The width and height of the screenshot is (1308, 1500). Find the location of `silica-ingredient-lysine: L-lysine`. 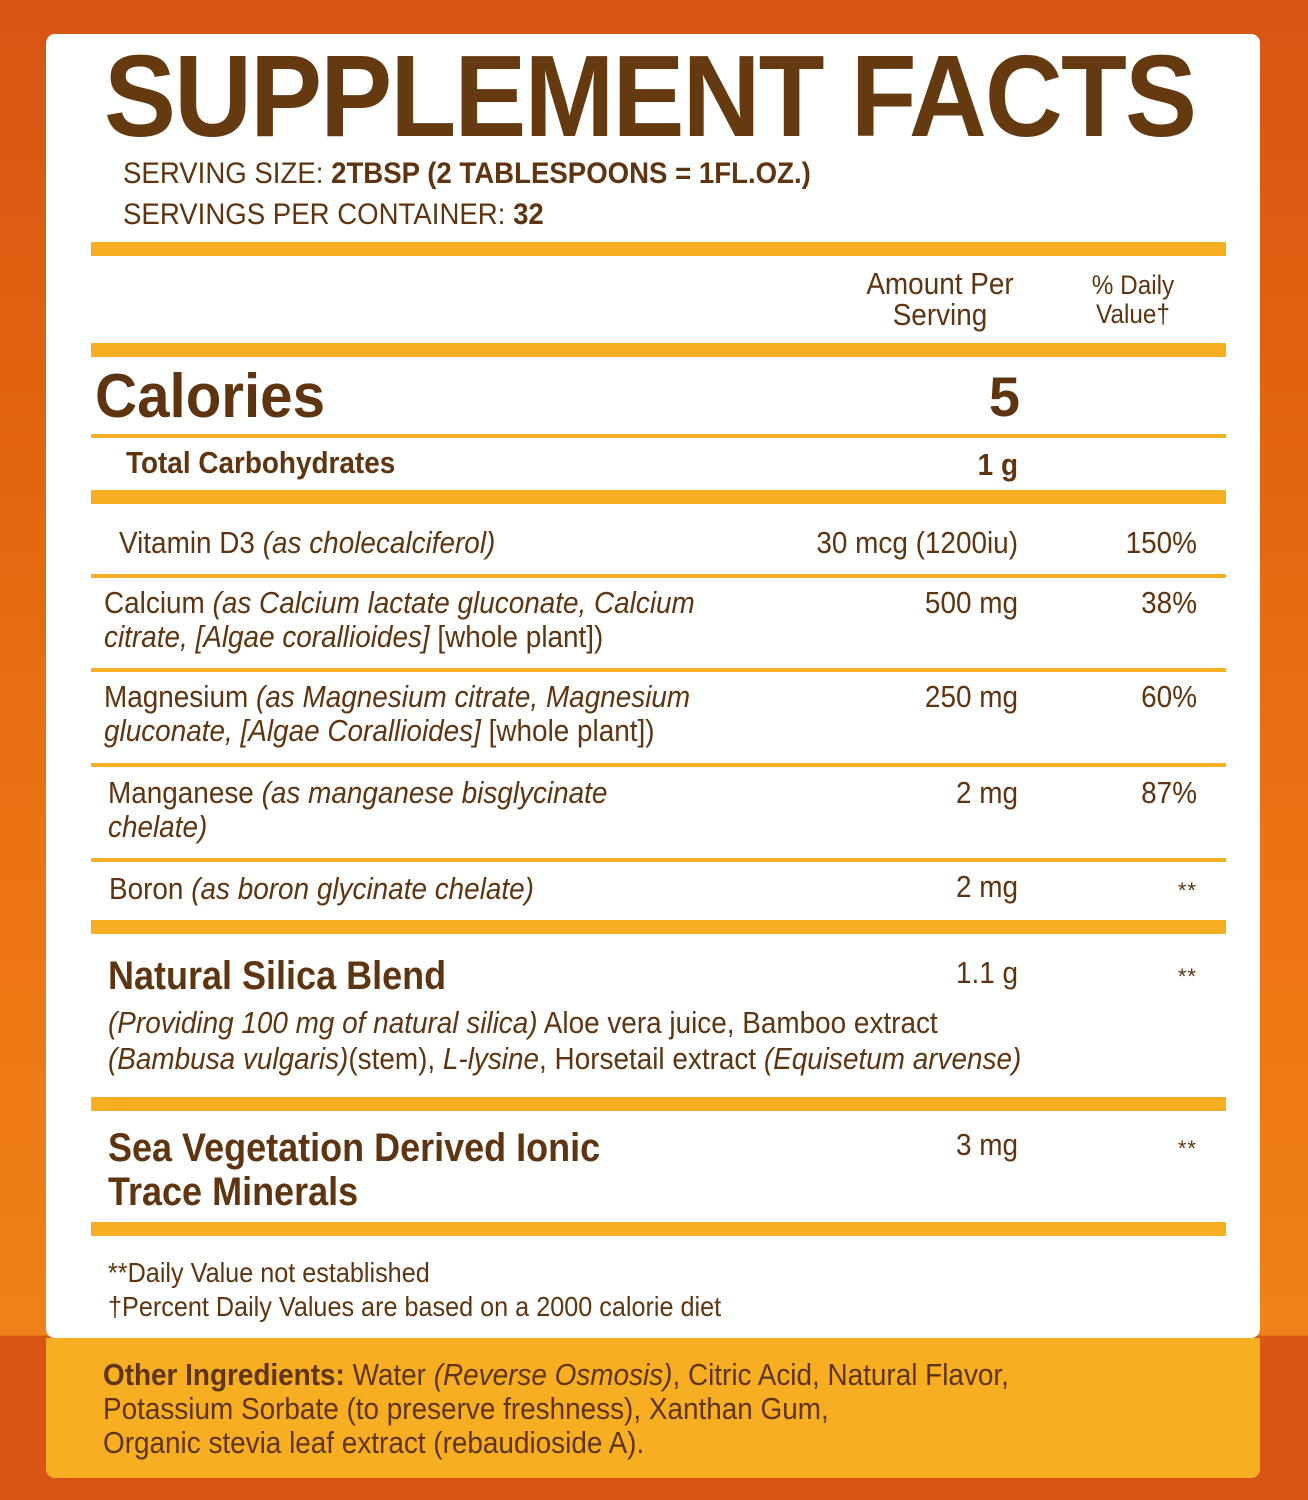

silica-ingredient-lysine: L-lysine is located at coordinates (491, 1058).